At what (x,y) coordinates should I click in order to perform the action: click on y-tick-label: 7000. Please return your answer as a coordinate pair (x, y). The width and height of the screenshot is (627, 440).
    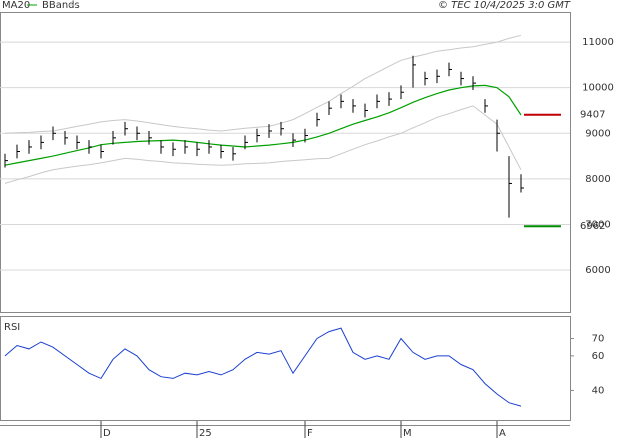
    Looking at the image, I should click on (597, 224).